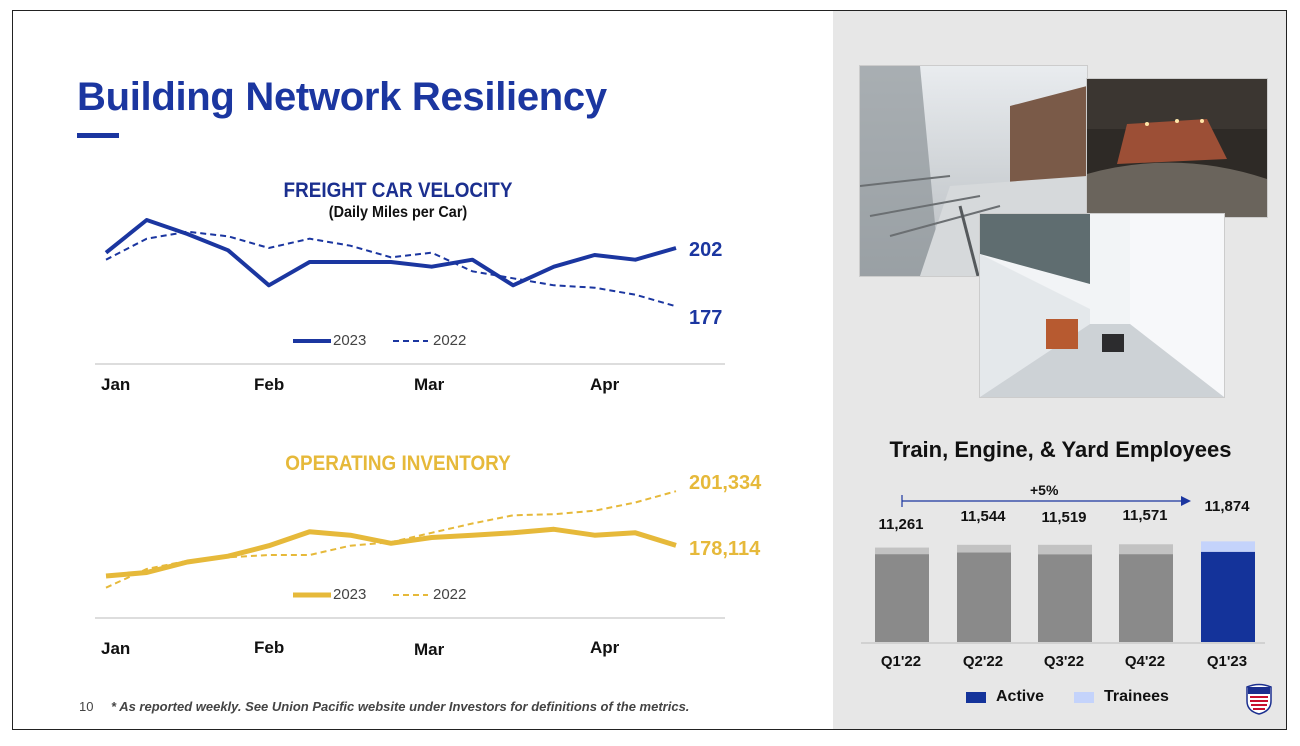 This screenshot has height=746, width=1300. What do you see at coordinates (901, 524) in the screenshot?
I see `total-label-q1-22: 11,261` at bounding box center [901, 524].